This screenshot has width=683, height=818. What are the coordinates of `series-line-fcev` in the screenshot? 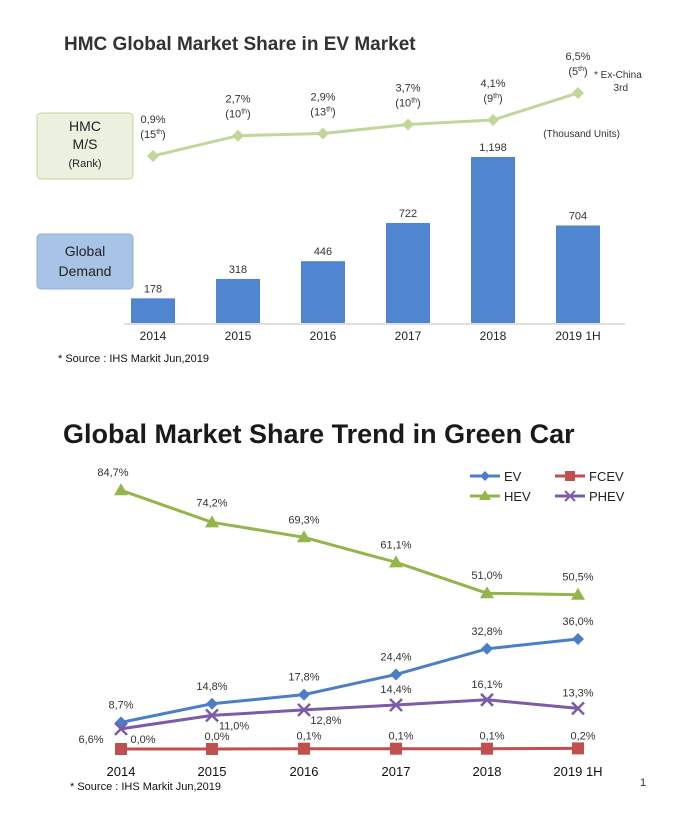 It's located at (350, 748).